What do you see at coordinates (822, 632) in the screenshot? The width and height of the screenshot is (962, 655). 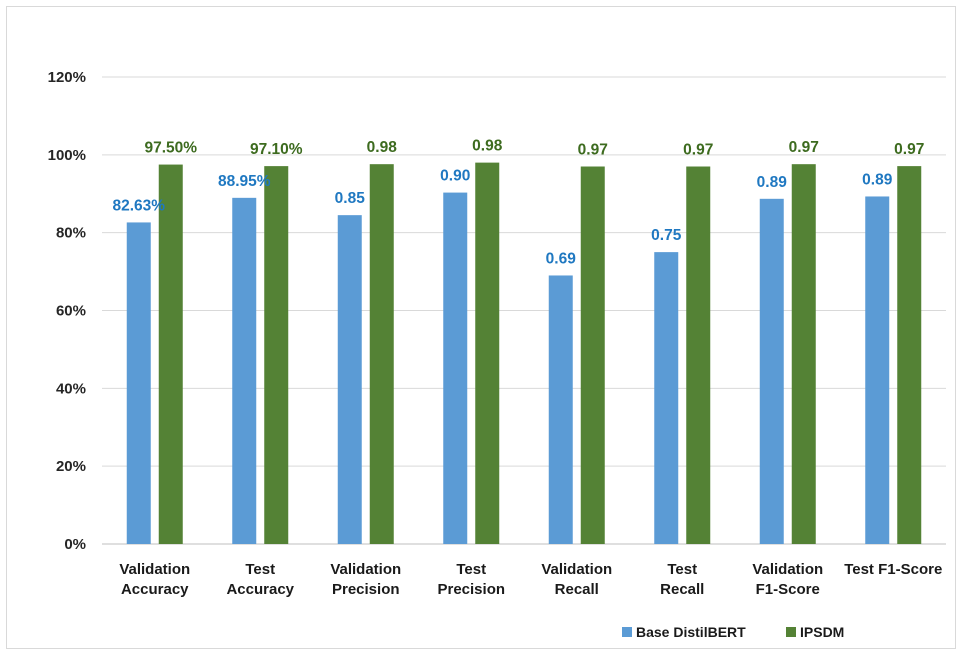 I see `legend-label: IPSDM` at bounding box center [822, 632].